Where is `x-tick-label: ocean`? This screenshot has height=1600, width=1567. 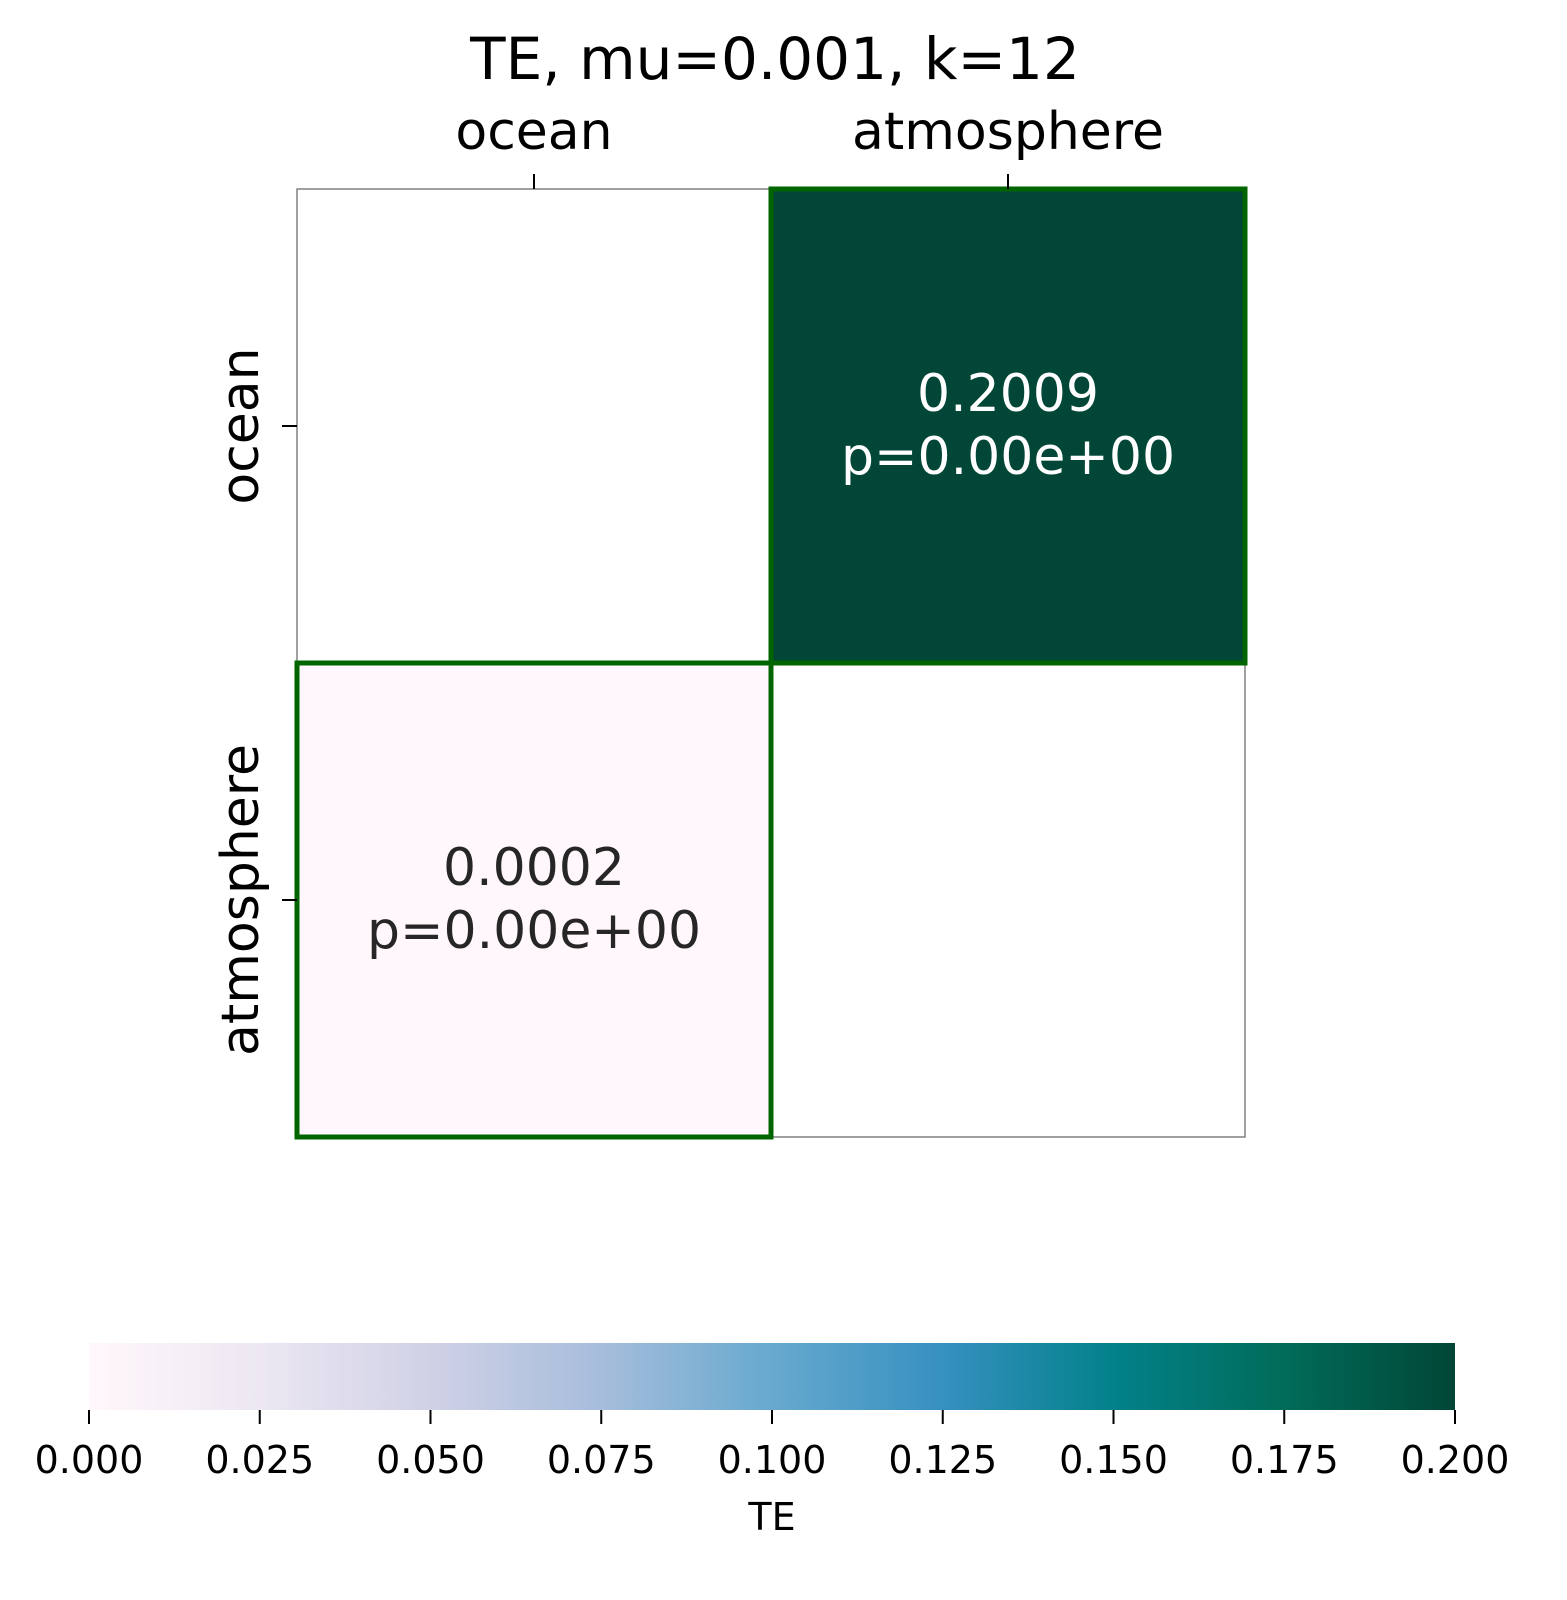
x-tick-label: ocean is located at coordinates (533, 132).